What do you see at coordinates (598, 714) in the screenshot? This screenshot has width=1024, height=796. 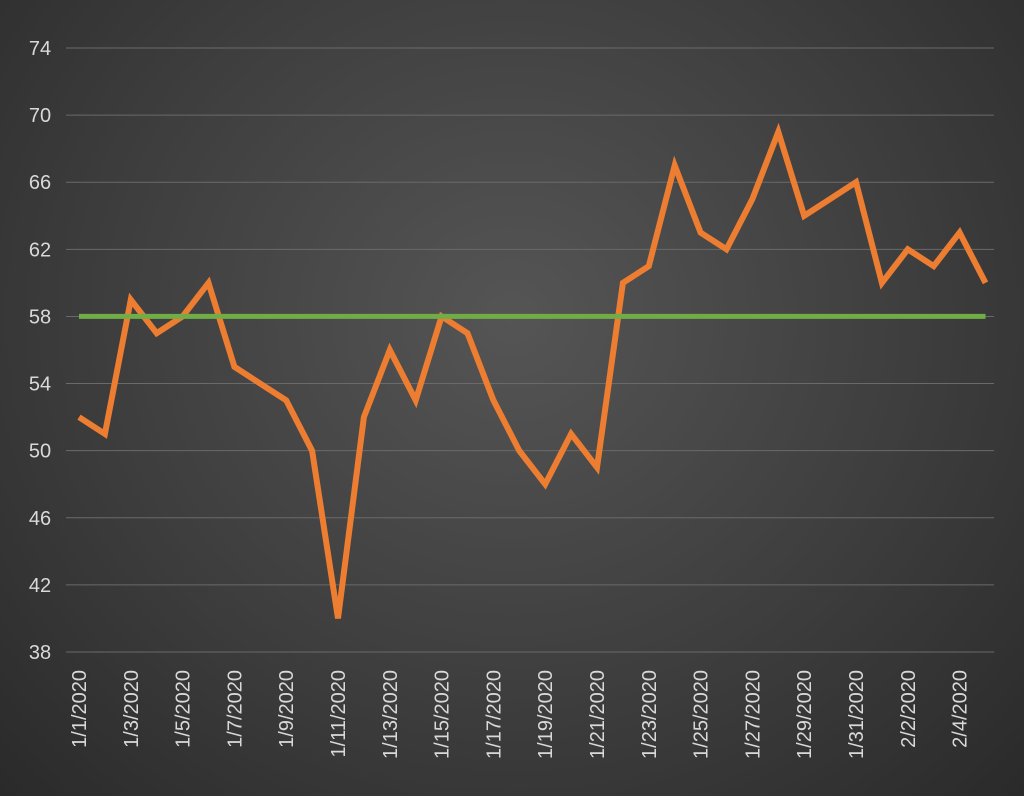 I see `x-tick-label: 1/21/2020` at bounding box center [598, 714].